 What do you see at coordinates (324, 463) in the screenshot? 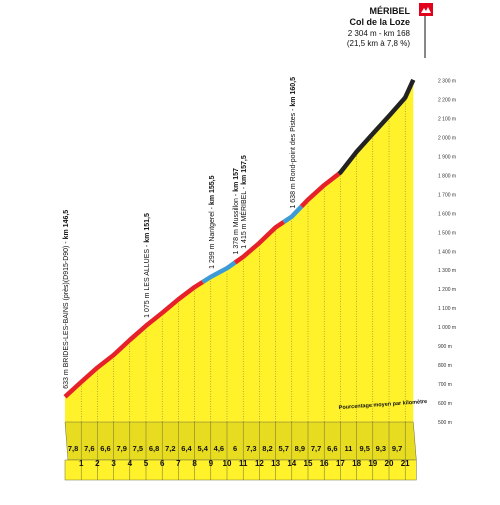
I see `km-tick-label: 16` at bounding box center [324, 463].